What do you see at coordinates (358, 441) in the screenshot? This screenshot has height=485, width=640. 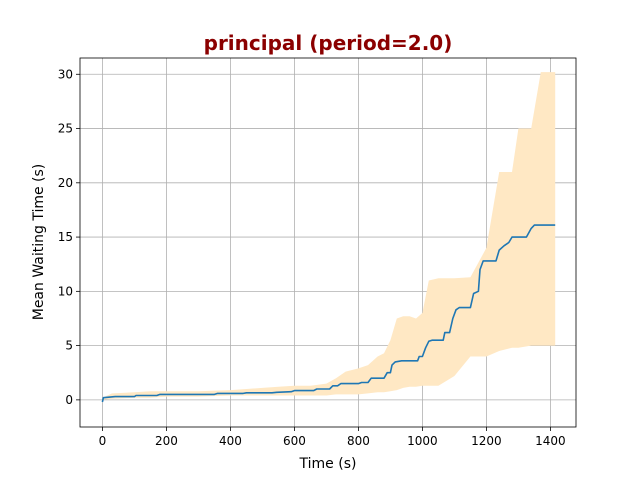 I see `x-tick-label: 800` at bounding box center [358, 441].